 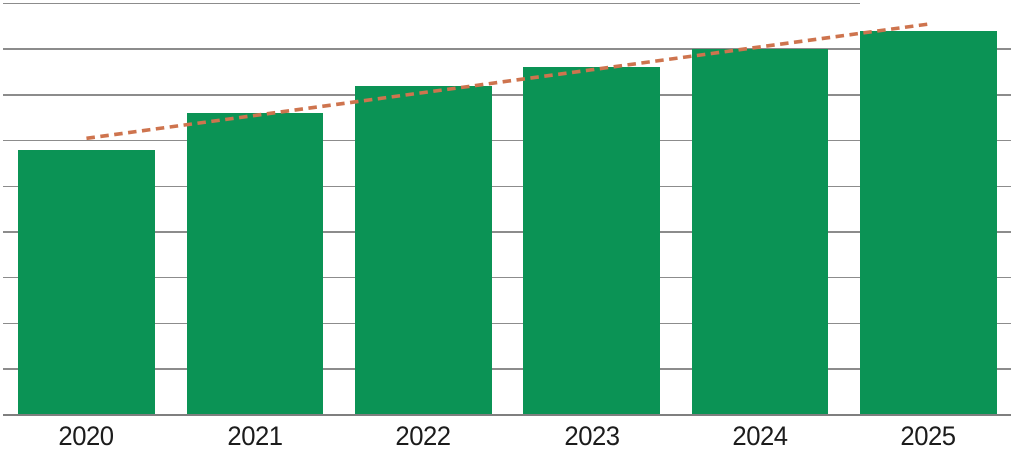 I want to click on x-axis-label-2023: 2023, so click(x=592, y=436).